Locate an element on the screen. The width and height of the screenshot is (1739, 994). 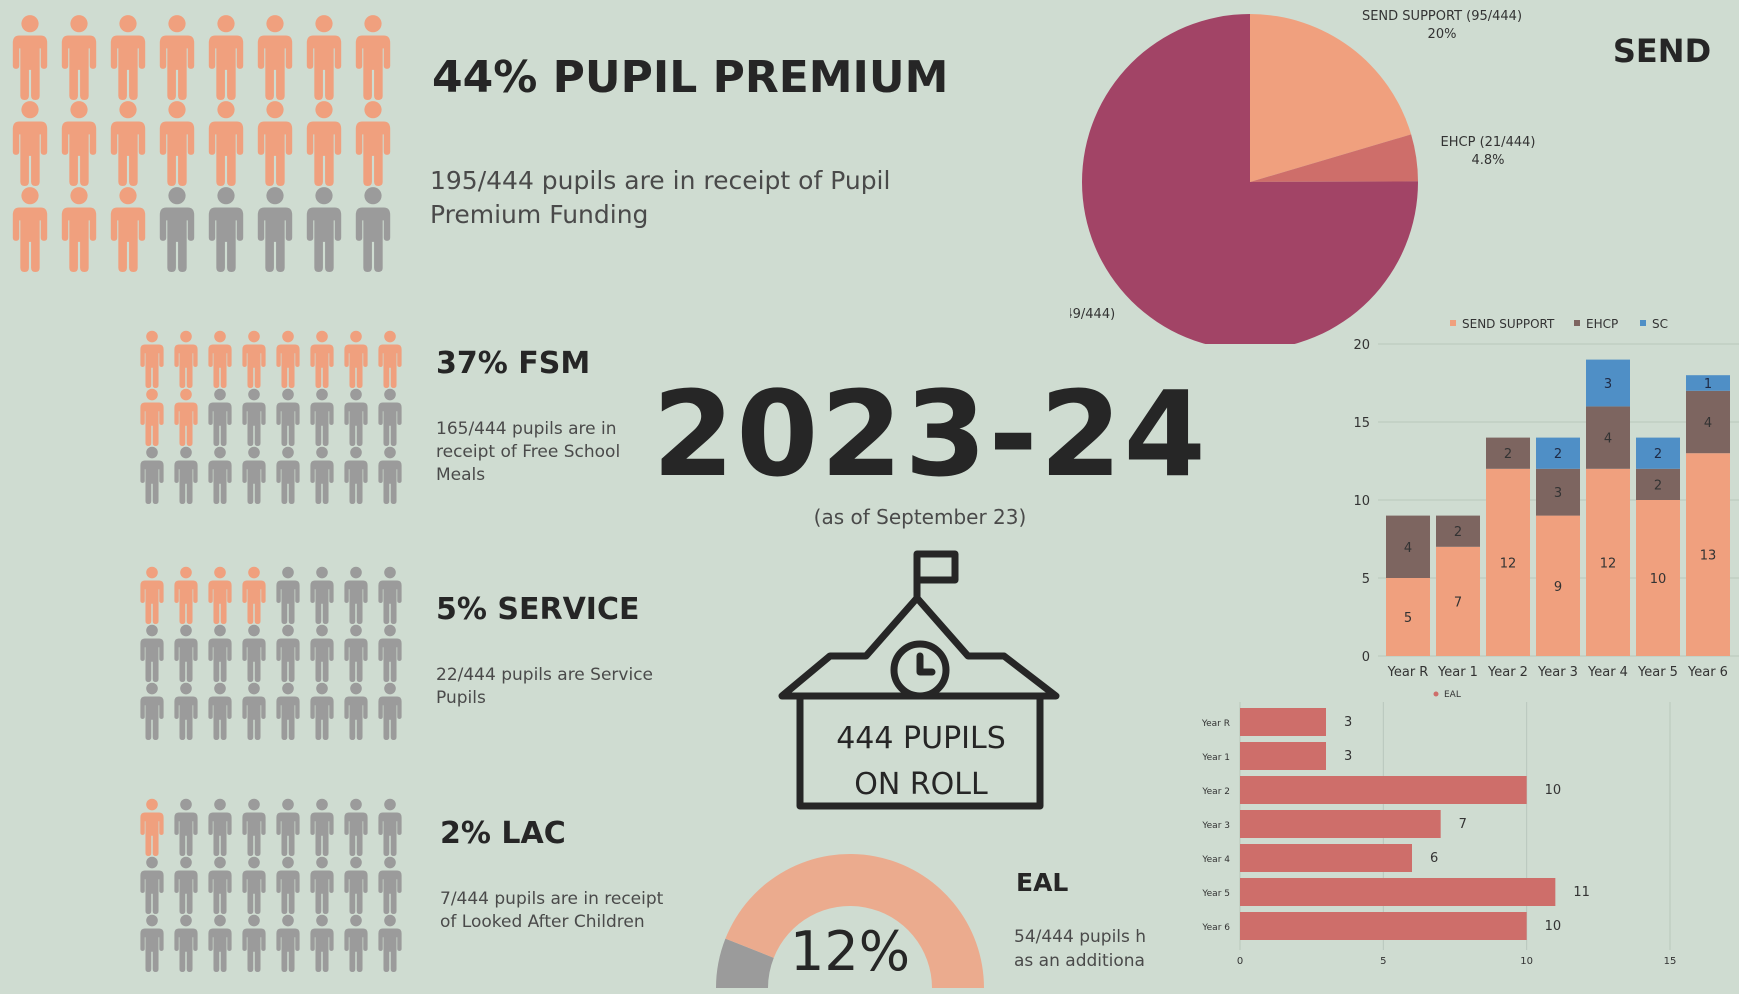
stacked-x-tick: Year 6 is located at coordinates (1707, 672).